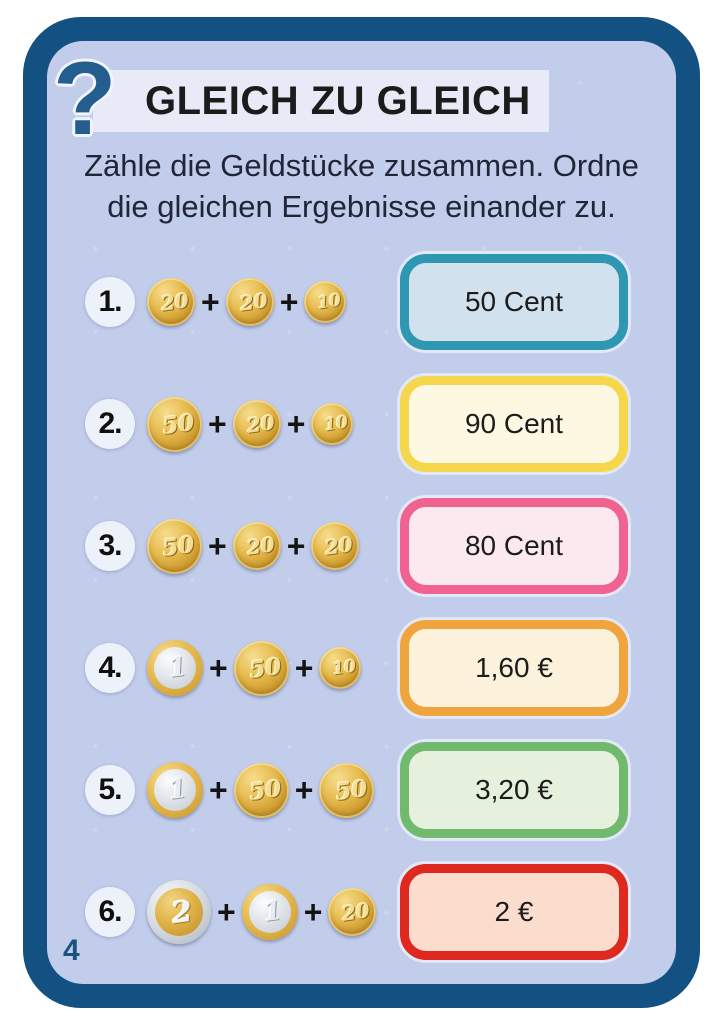 Image resolution: width=723 pixels, height=1024 pixels. What do you see at coordinates (361, 206) in the screenshot?
I see `instructions-line-2: die gleichen Ergebnisse einander zu.` at bounding box center [361, 206].